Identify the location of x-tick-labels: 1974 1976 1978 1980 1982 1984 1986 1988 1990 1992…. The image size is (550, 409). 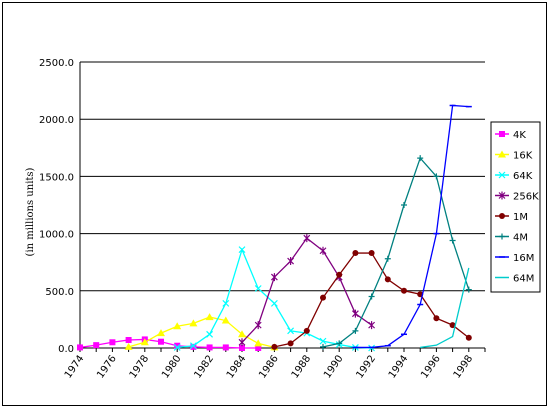
(269, 366).